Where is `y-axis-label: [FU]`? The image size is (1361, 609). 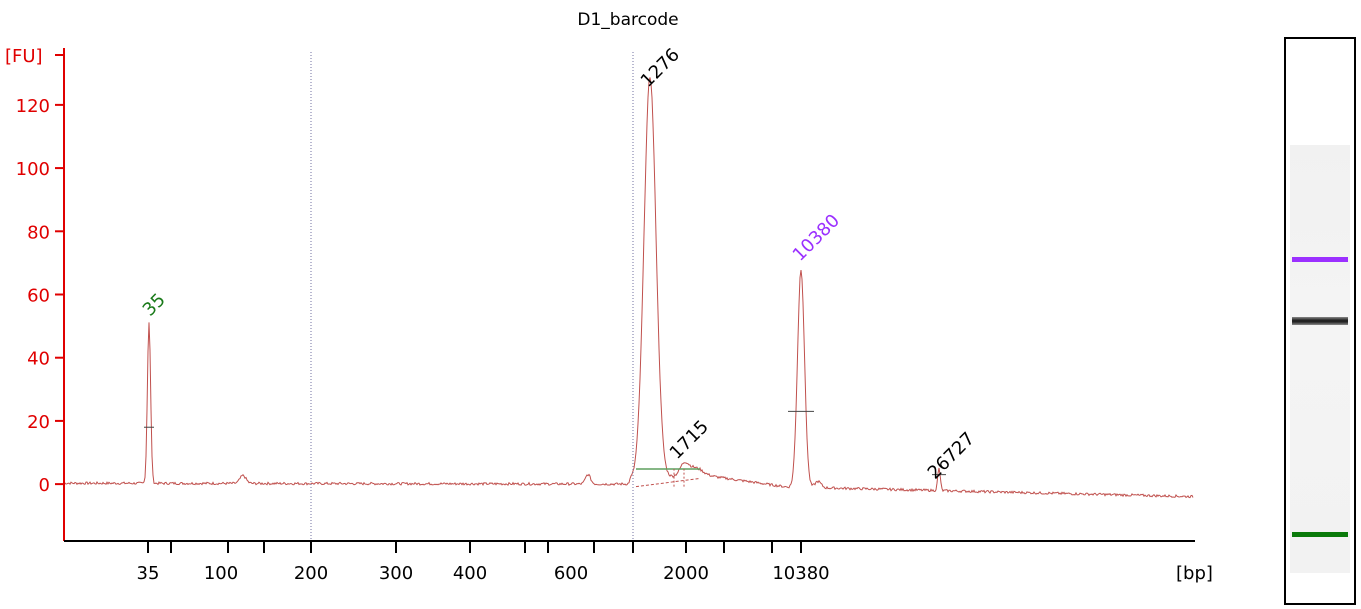
y-axis-label: [FU] is located at coordinates (24, 56).